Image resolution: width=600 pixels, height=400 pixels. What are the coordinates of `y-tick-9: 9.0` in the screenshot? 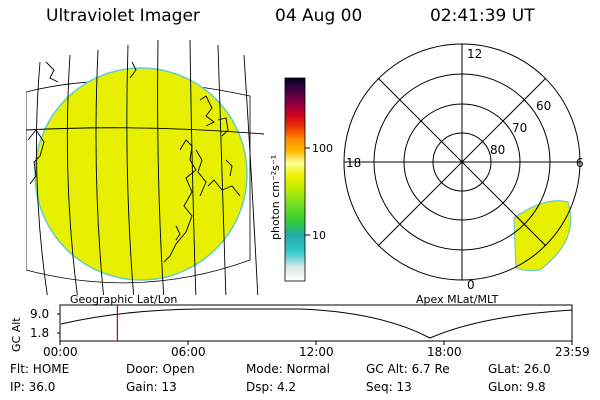 It's located at (39, 314).